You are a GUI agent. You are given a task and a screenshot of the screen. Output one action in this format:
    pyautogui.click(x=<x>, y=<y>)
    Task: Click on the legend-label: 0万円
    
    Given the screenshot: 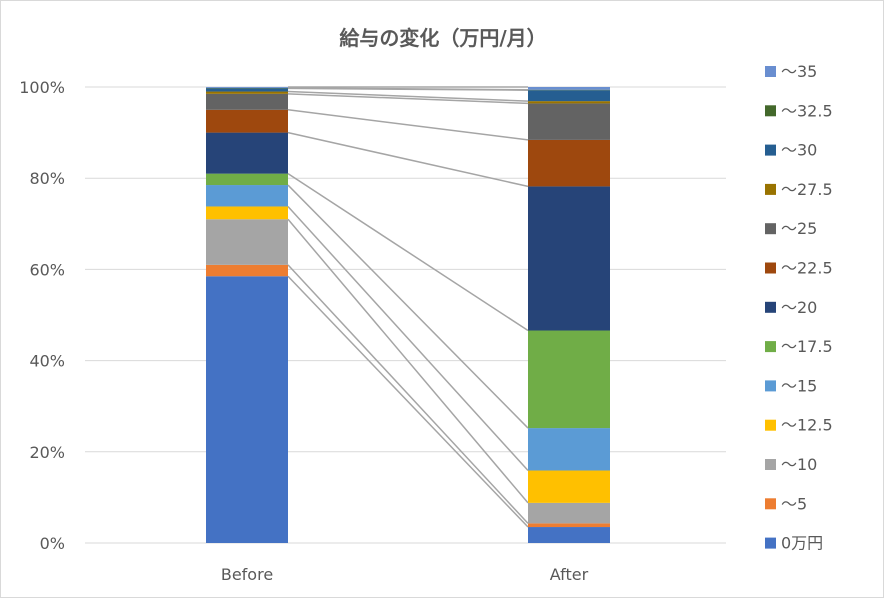 What is the action you would take?
    pyautogui.click(x=802, y=543)
    